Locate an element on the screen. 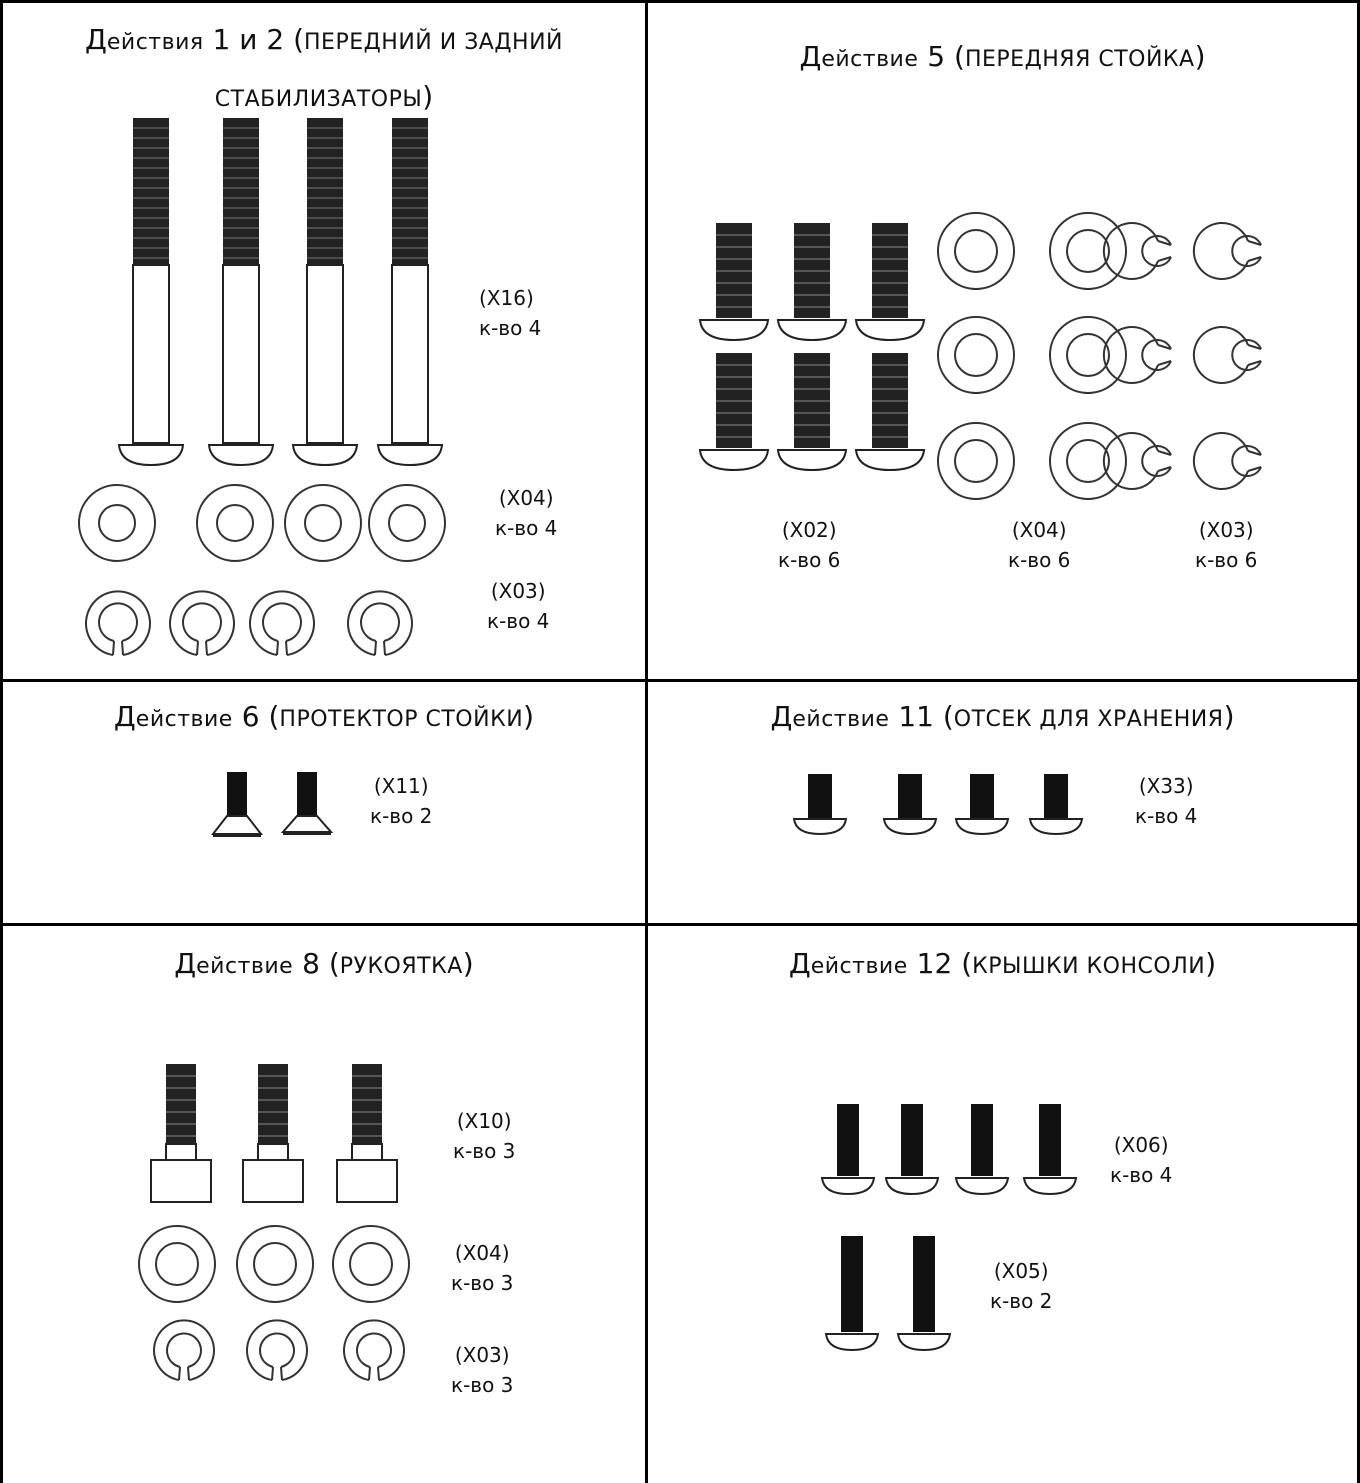 The width and height of the screenshot is (1360, 1483). title-number: 5 is located at coordinates (936, 56).